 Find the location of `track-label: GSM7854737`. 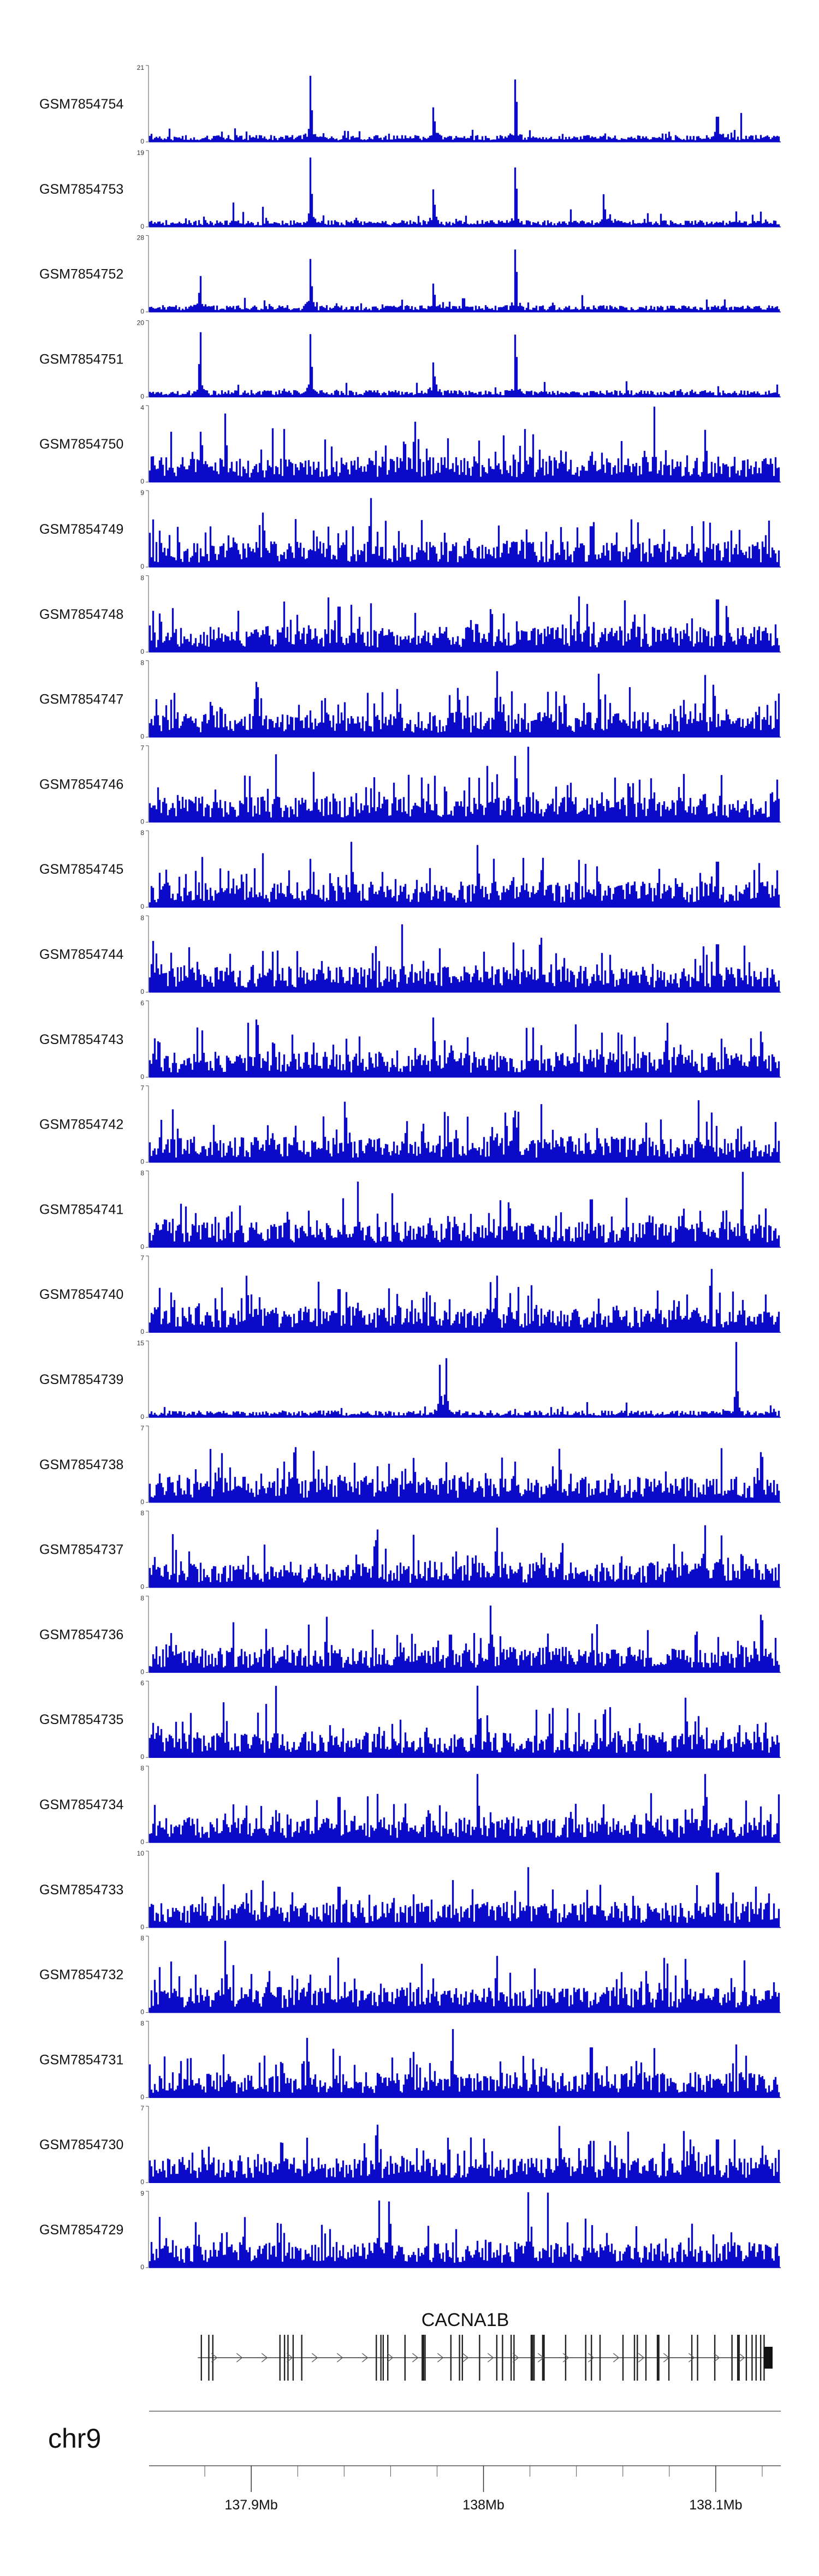

track-label: GSM7854737 is located at coordinates (81, 1550).